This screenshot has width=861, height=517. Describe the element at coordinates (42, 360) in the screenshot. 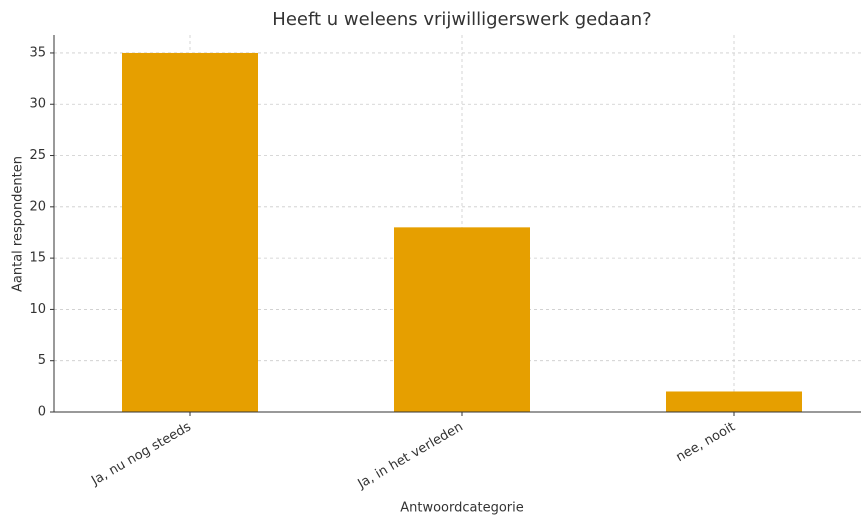

I see `y-tick-label: 5` at that location.